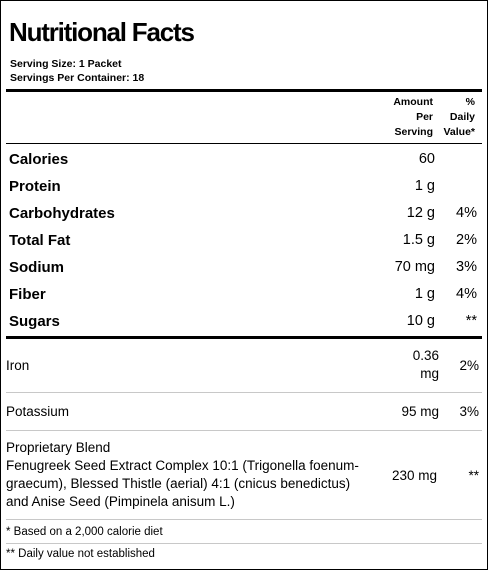 The height and width of the screenshot is (570, 488). Describe the element at coordinates (243, 322) in the screenshot. I see `nutrient-row-sugars: Sugars 10 g **` at that location.